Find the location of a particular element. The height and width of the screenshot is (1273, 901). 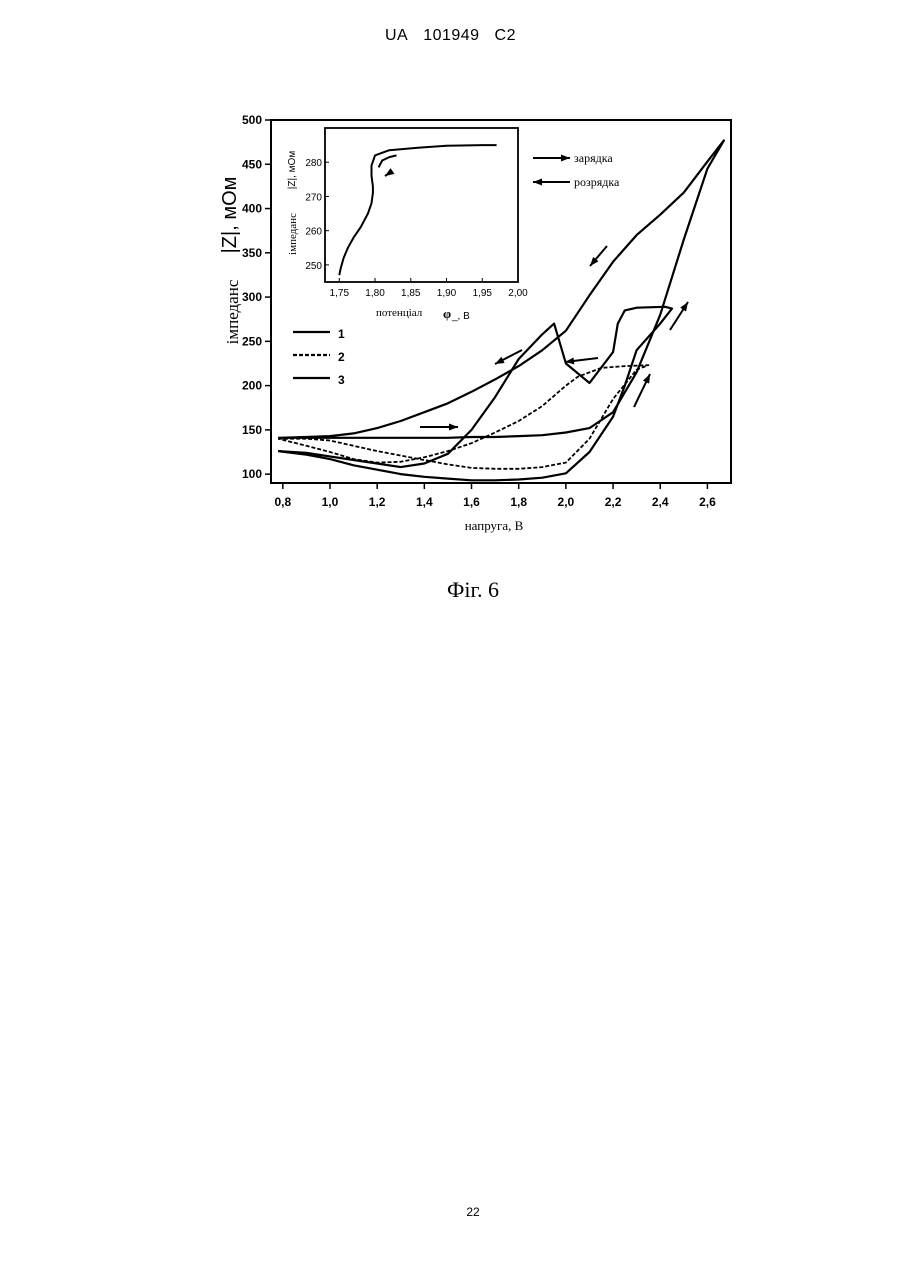

legend-label-3: 3 is located at coordinates (341, 380).